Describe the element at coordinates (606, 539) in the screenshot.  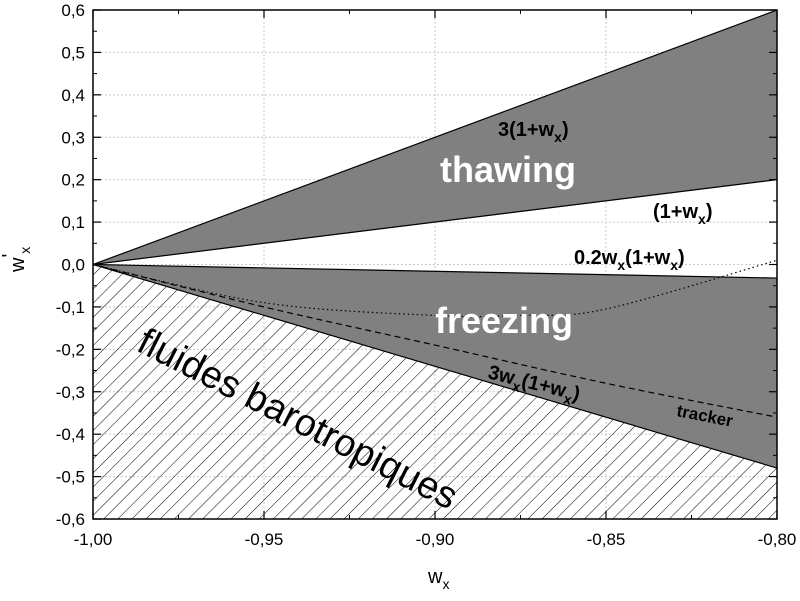
I see `x-tick-label: -0,85` at that location.